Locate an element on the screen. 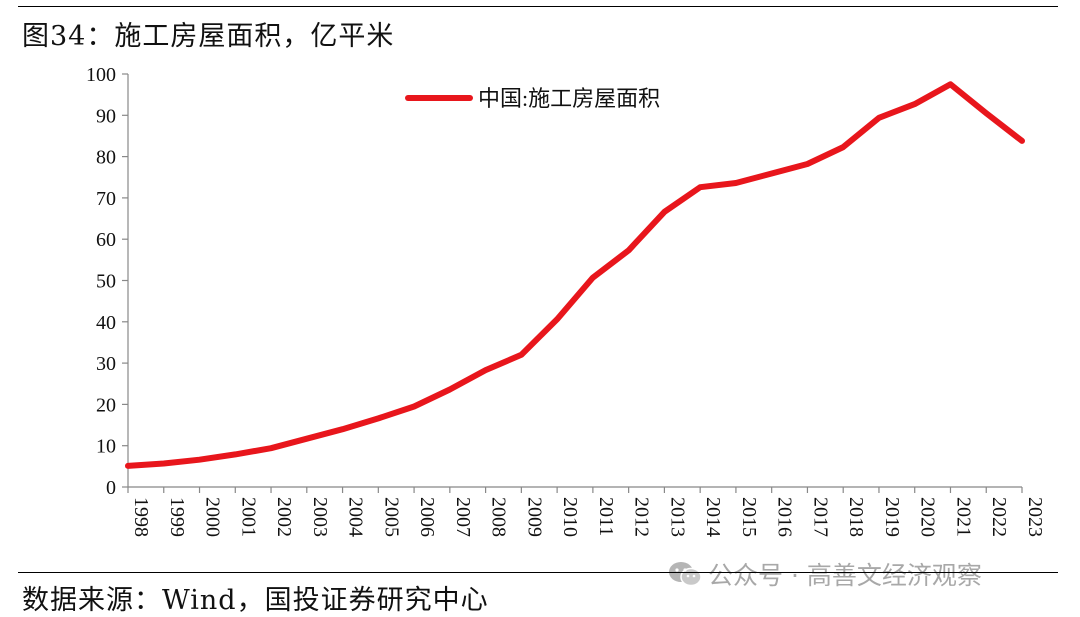 This screenshot has height=617, width=1080. x-tick-label: 2015 is located at coordinates (749, 517).